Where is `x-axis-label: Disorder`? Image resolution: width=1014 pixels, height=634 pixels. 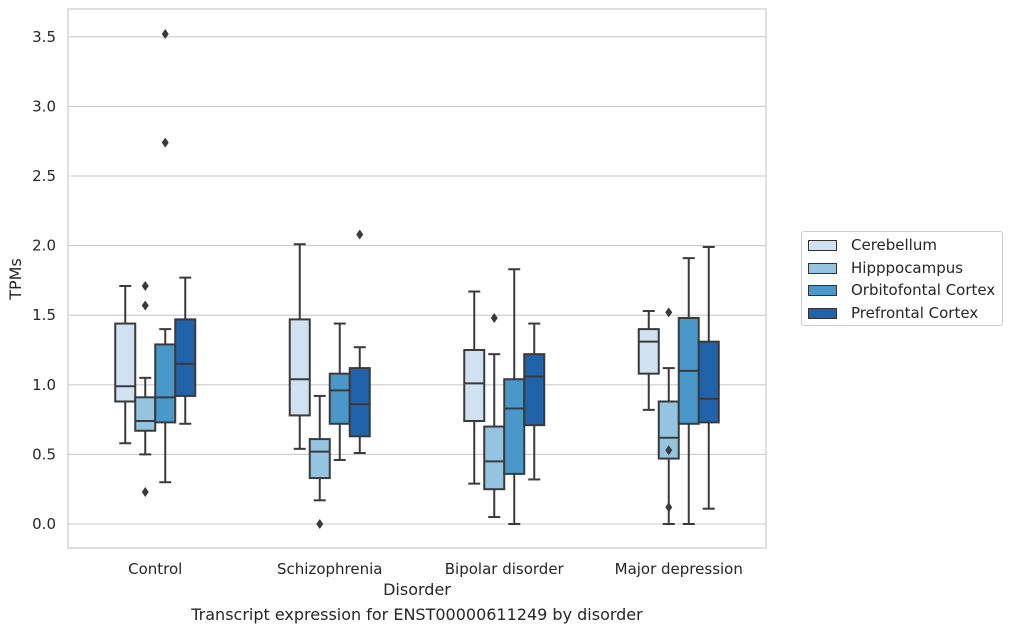 x-axis-label: Disorder is located at coordinates (417, 589).